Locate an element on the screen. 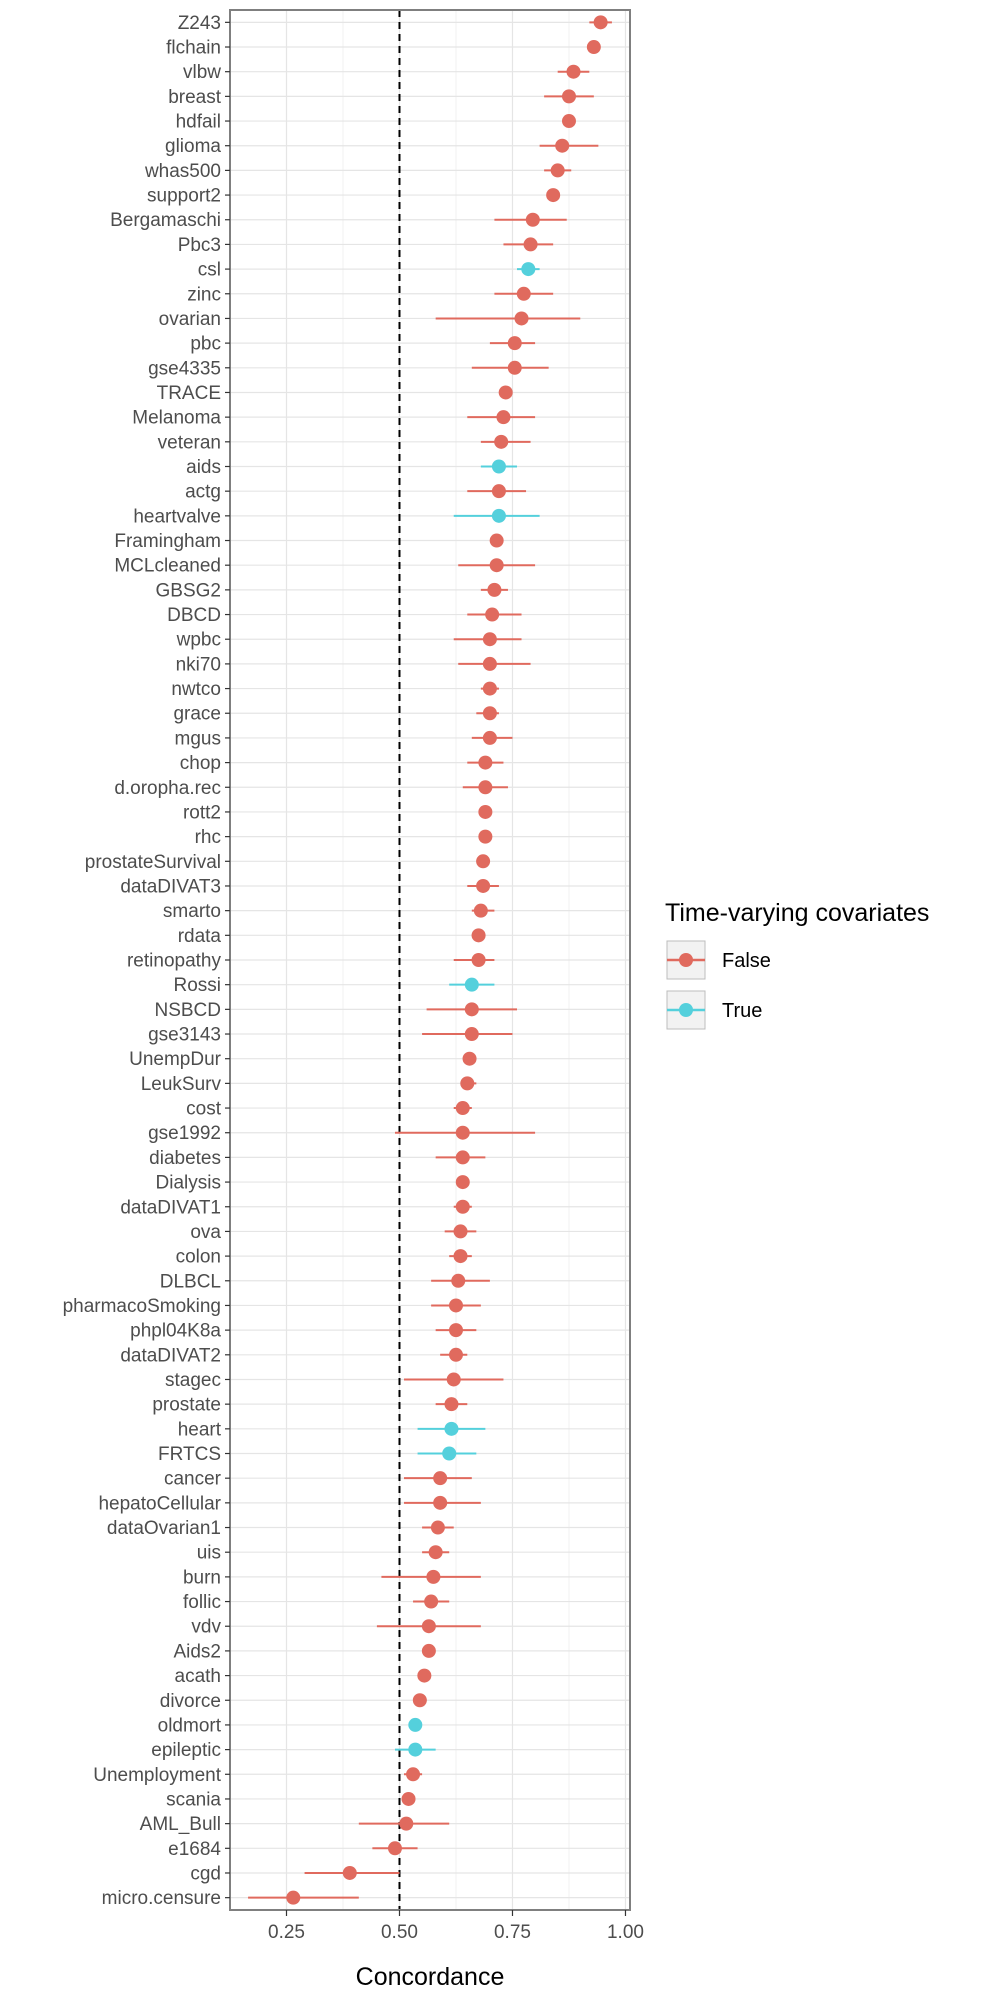  legend-entry-false: False is located at coordinates (718, 960).